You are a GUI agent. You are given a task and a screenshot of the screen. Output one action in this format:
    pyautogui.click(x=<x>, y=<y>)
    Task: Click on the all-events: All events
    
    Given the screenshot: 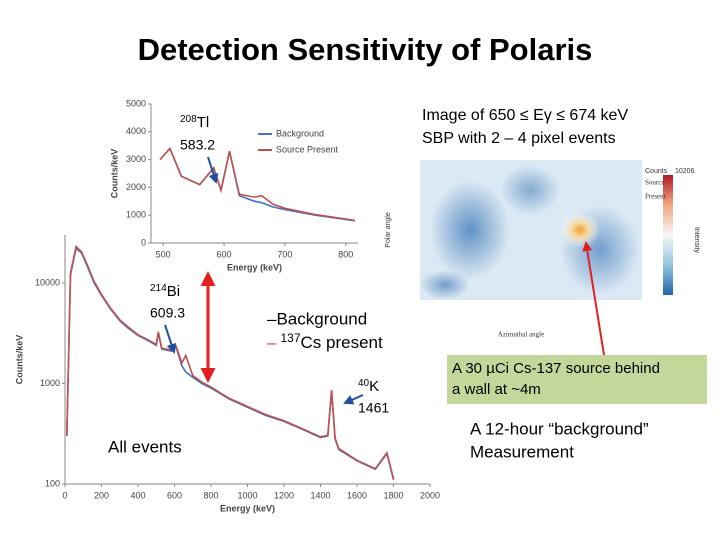 What is the action you would take?
    pyautogui.click(x=145, y=446)
    